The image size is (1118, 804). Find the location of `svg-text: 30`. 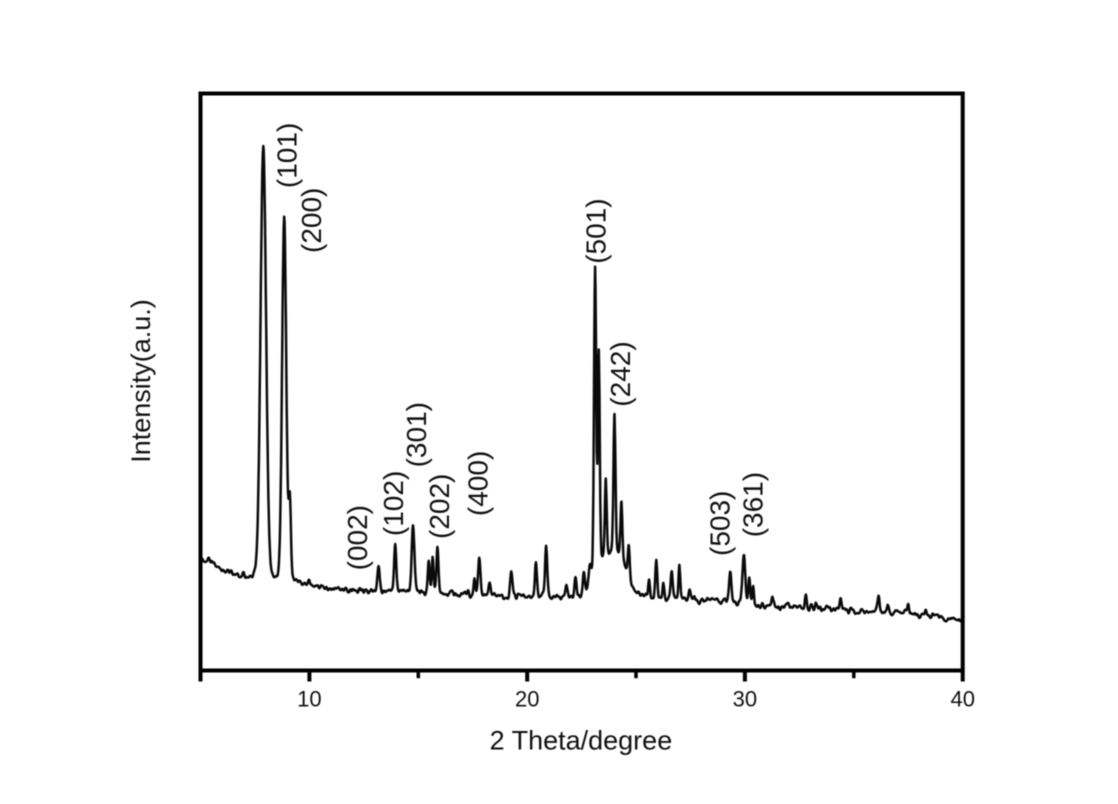

svg-text: 30 is located at coordinates (745, 699).